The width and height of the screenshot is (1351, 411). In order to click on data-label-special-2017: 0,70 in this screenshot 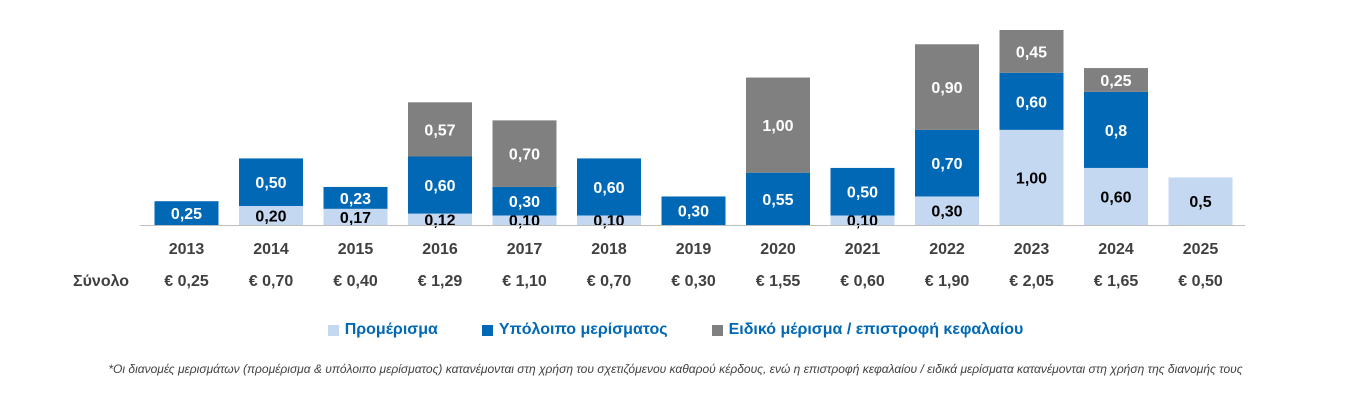, I will do `click(524, 155)`.